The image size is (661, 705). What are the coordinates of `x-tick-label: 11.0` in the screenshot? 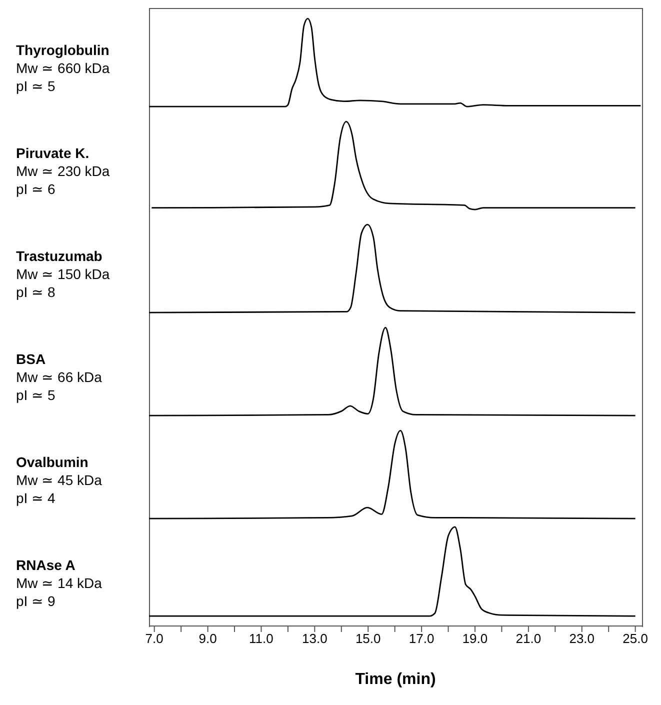 It's located at (261, 638).